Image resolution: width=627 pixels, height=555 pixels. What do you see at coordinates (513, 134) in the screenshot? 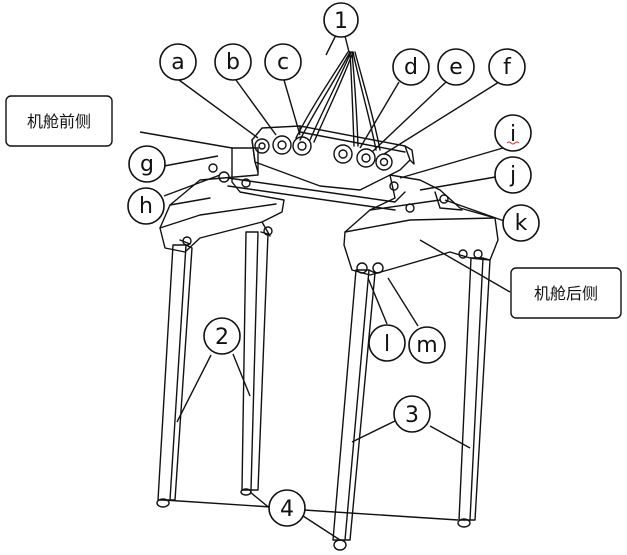
I see `label-i: i` at bounding box center [513, 134].